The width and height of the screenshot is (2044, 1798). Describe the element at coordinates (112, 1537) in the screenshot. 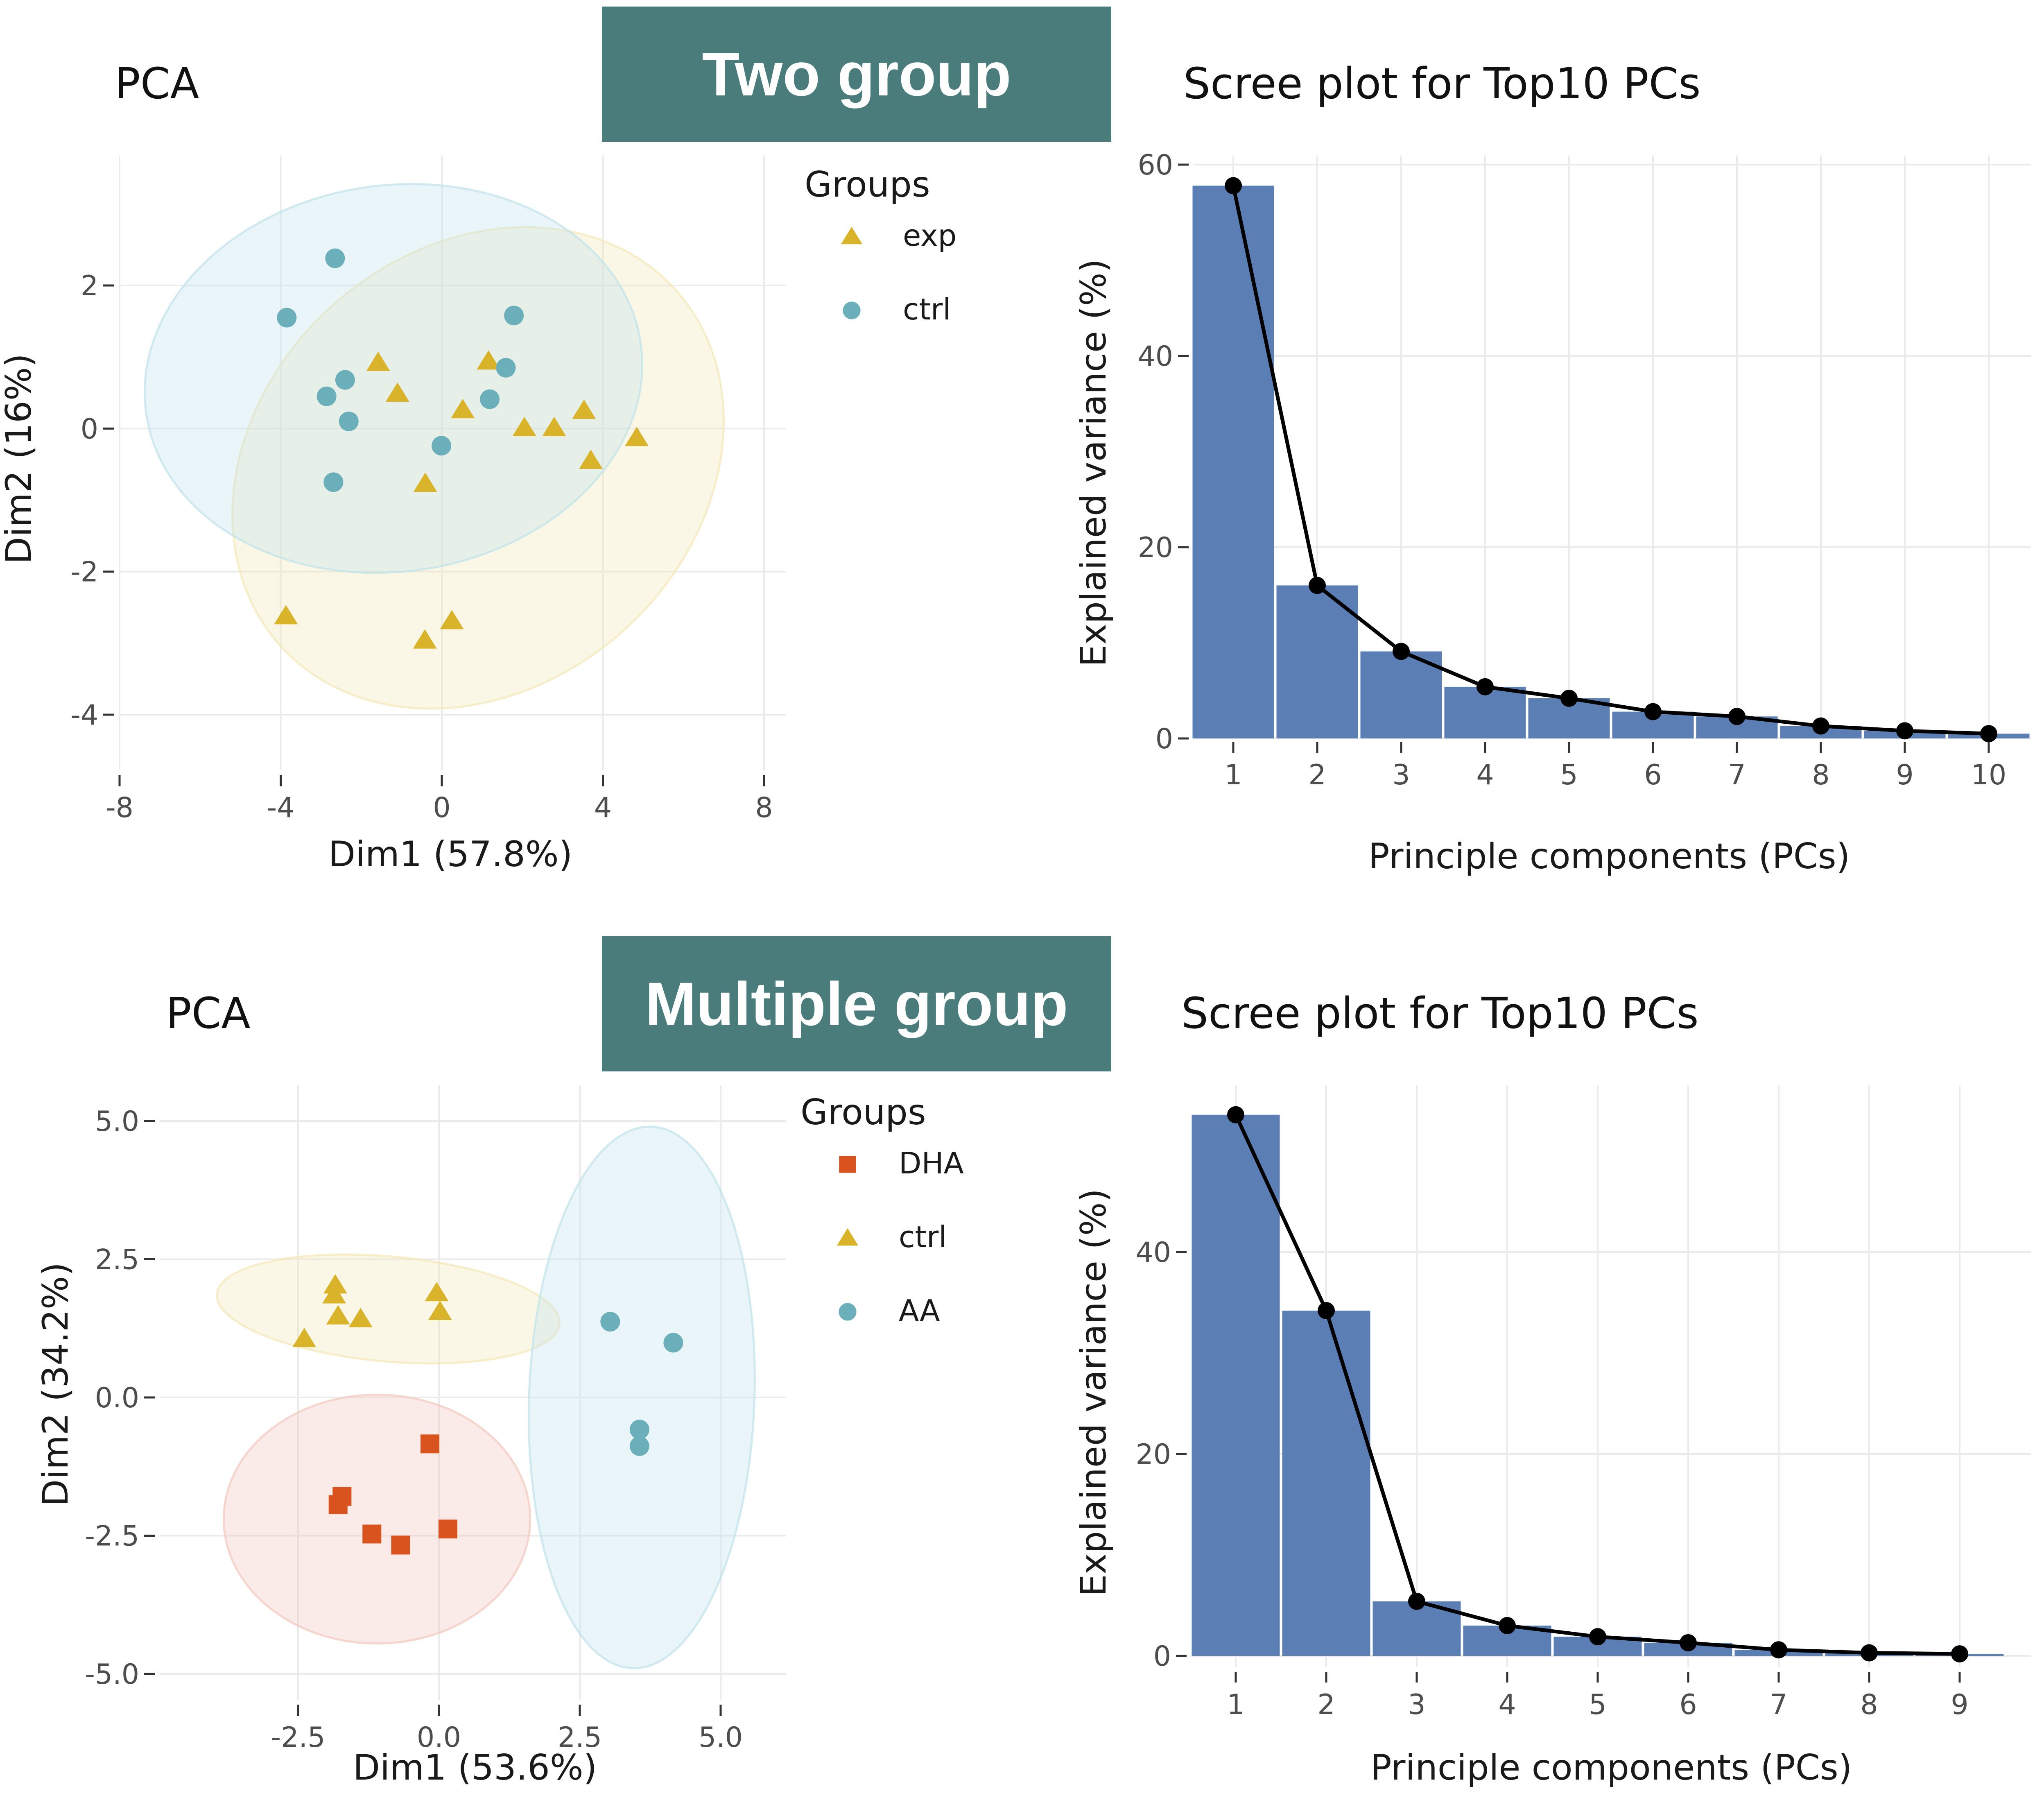

I see `y-tick-label: -2.5` at that location.